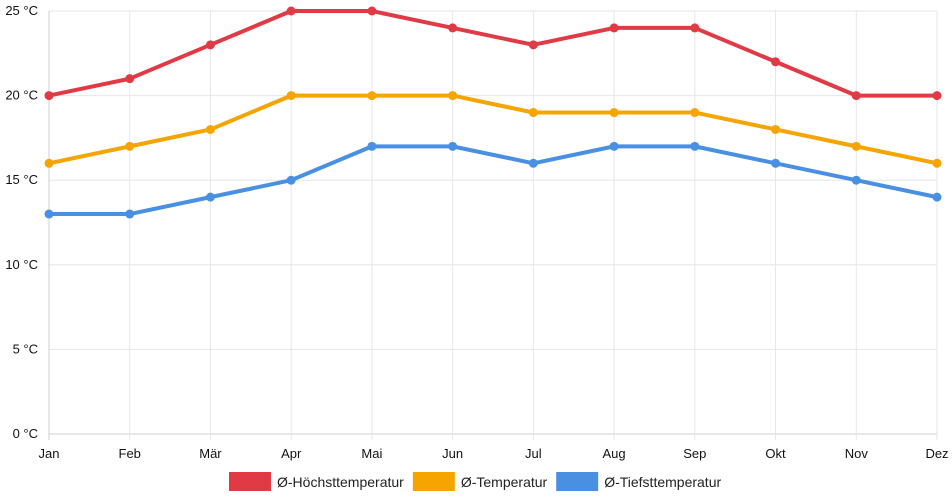 The image size is (952, 500). What do you see at coordinates (291, 453) in the screenshot?
I see `x-tick-label: Apr` at bounding box center [291, 453].